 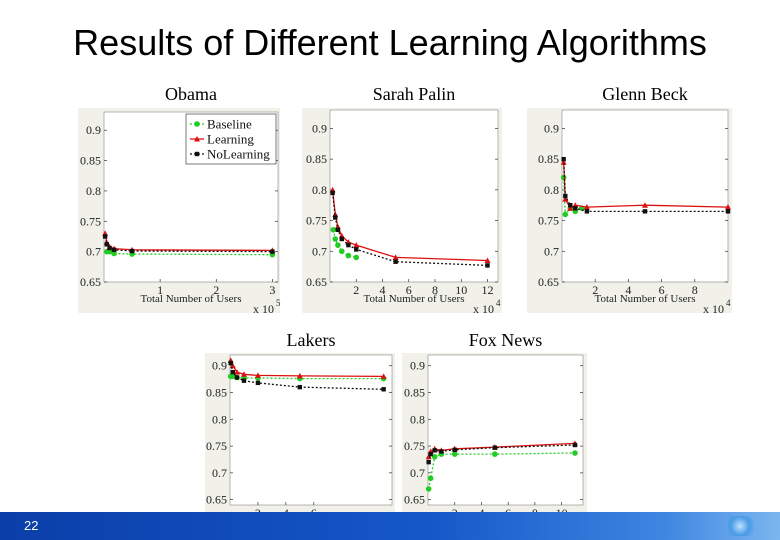 I want to click on chart-title: Obama, so click(x=191, y=94).